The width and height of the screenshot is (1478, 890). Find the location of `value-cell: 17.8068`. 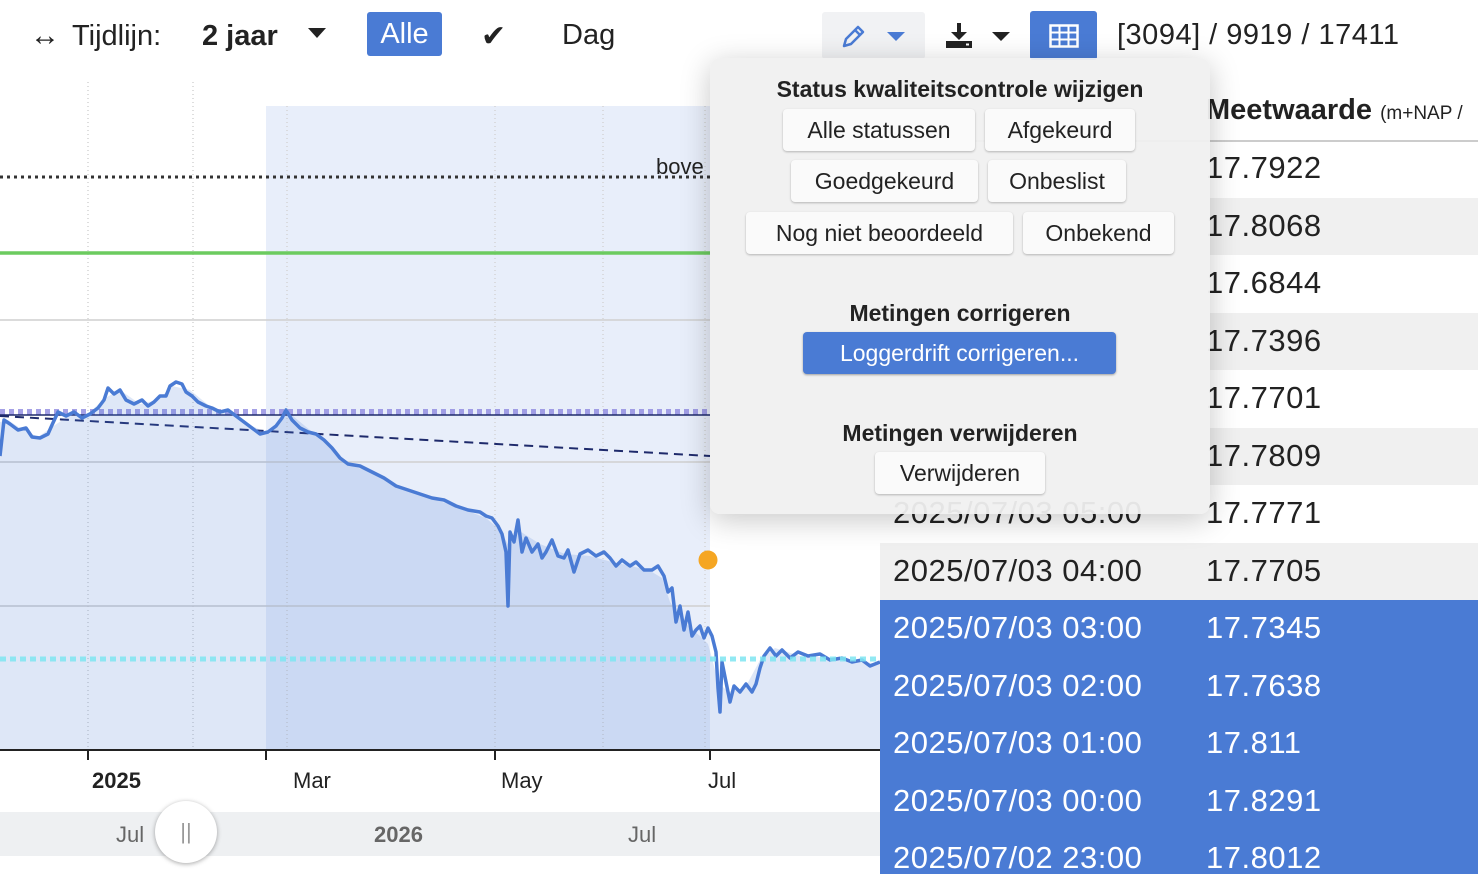

value-cell: 17.8068 is located at coordinates (1264, 225).